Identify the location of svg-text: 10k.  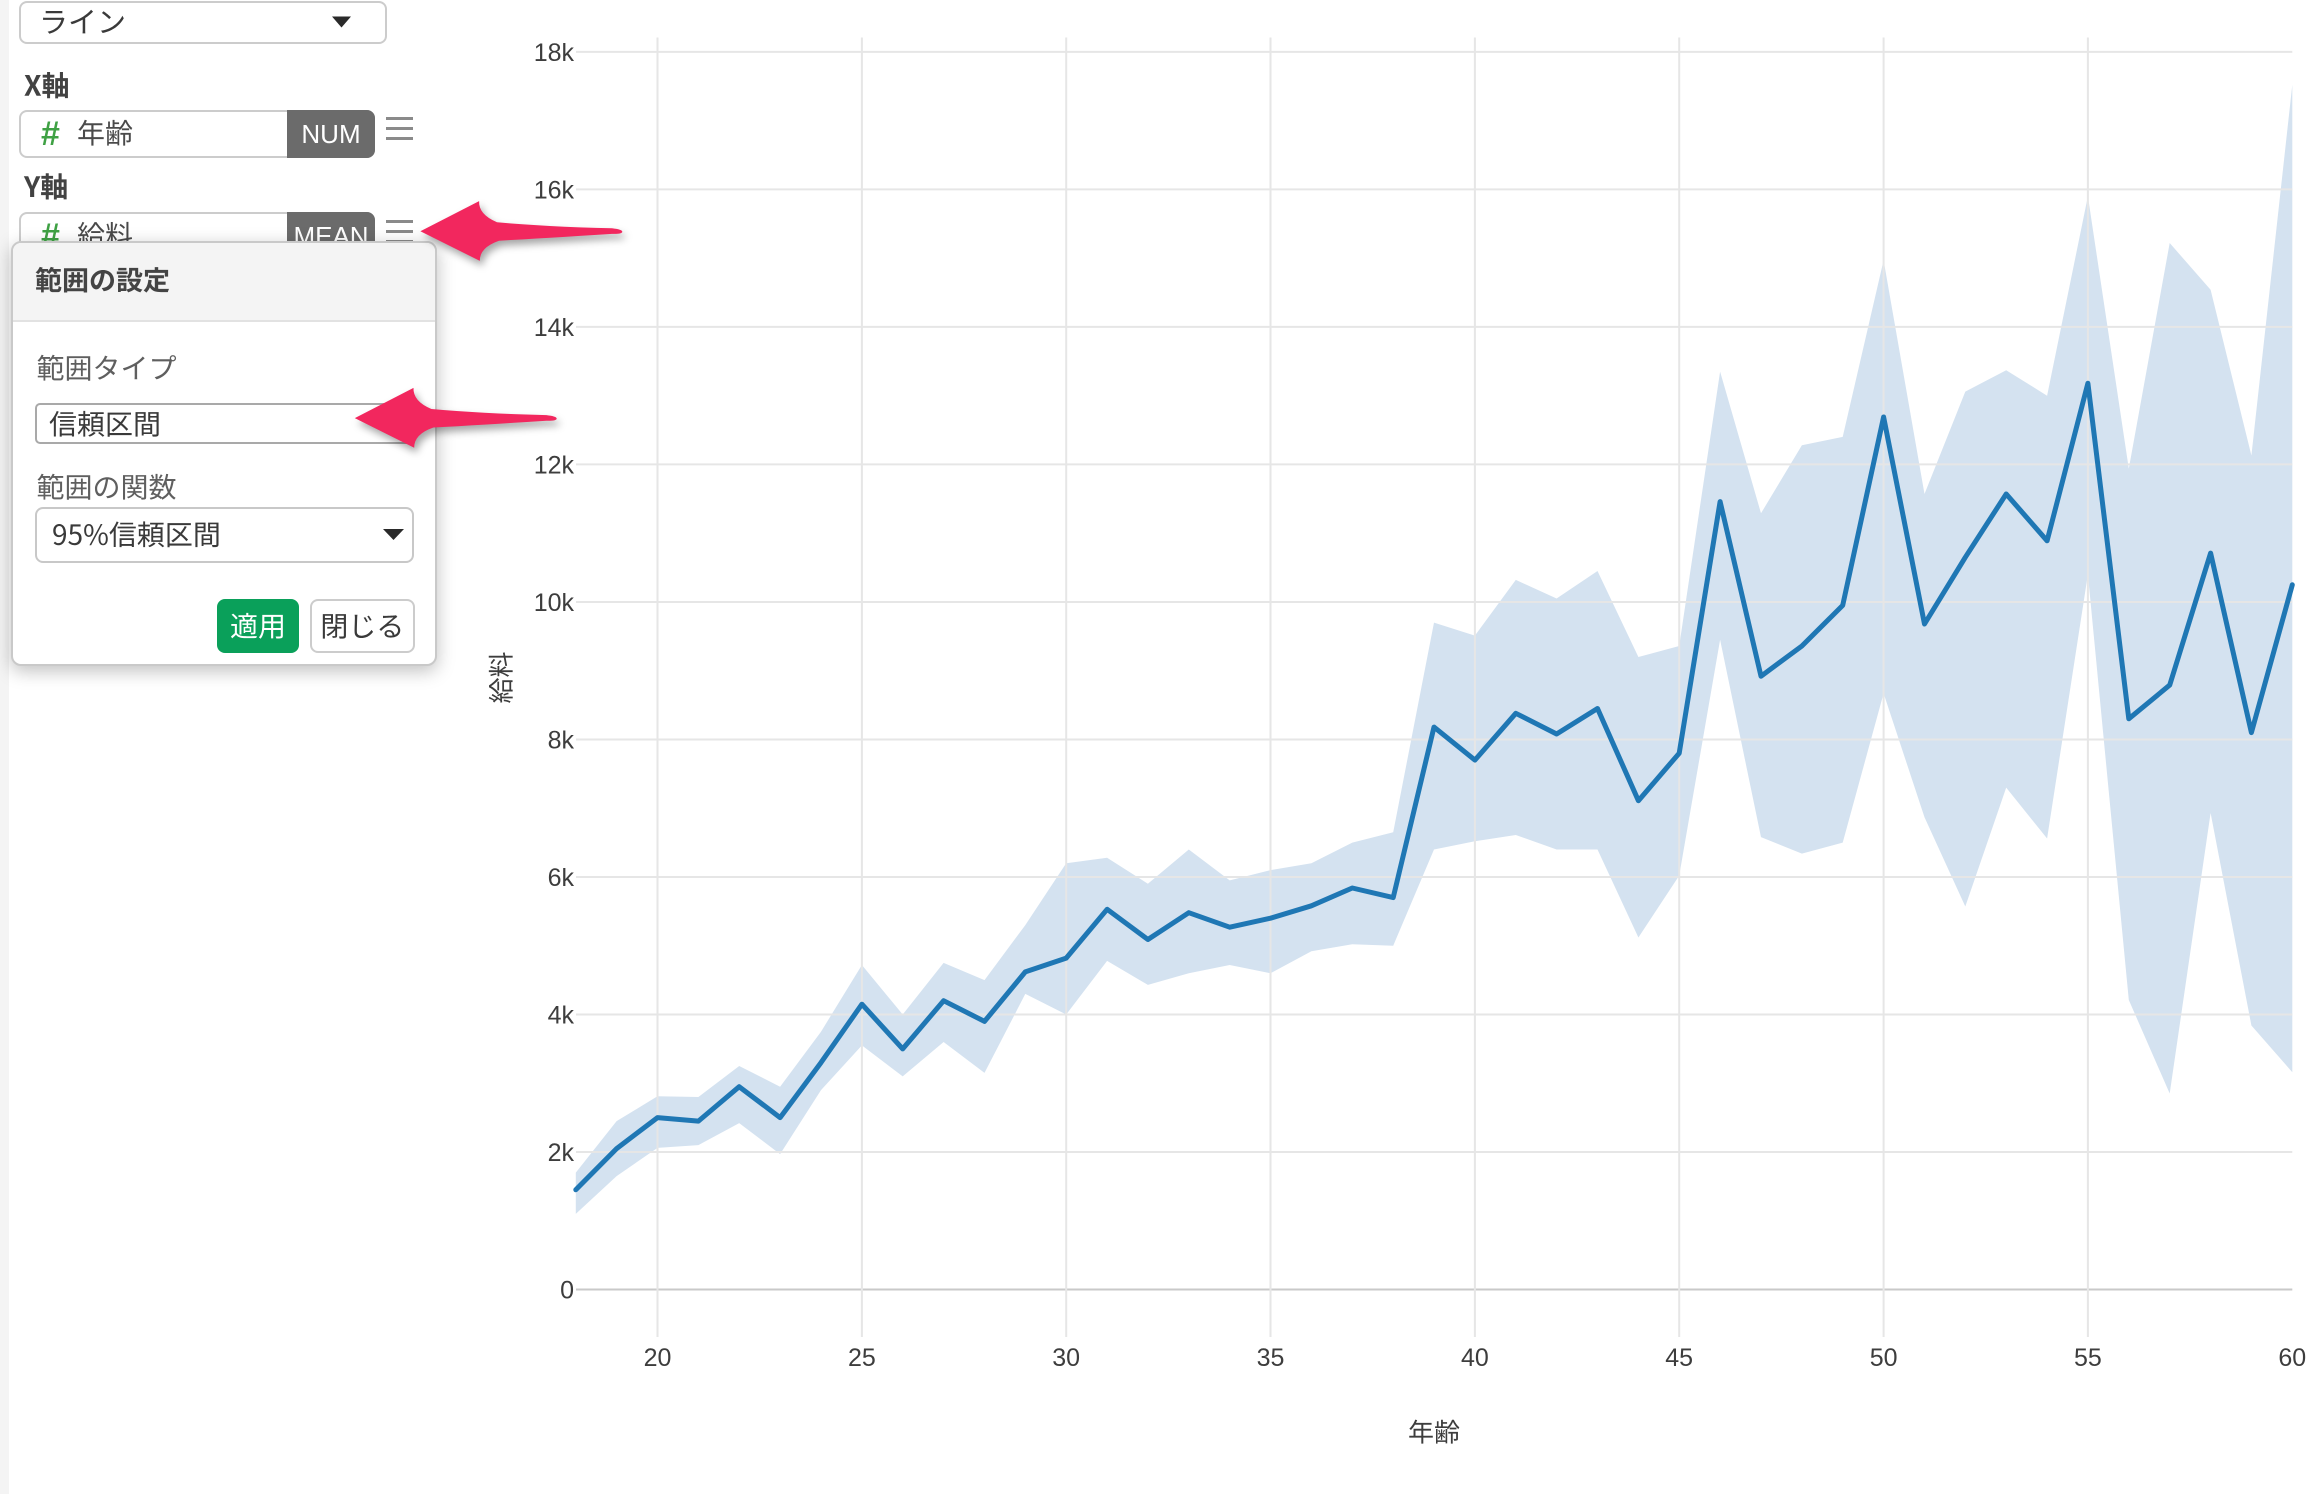
(554, 603).